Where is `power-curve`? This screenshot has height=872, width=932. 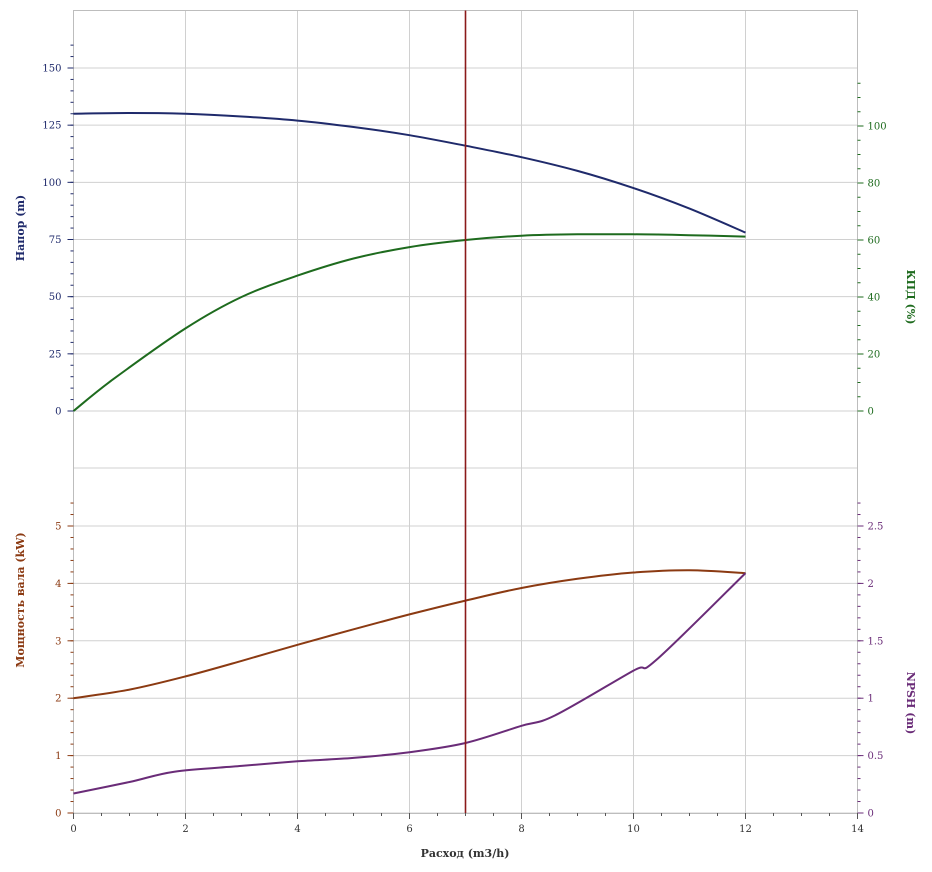
power-curve is located at coordinates (409, 634).